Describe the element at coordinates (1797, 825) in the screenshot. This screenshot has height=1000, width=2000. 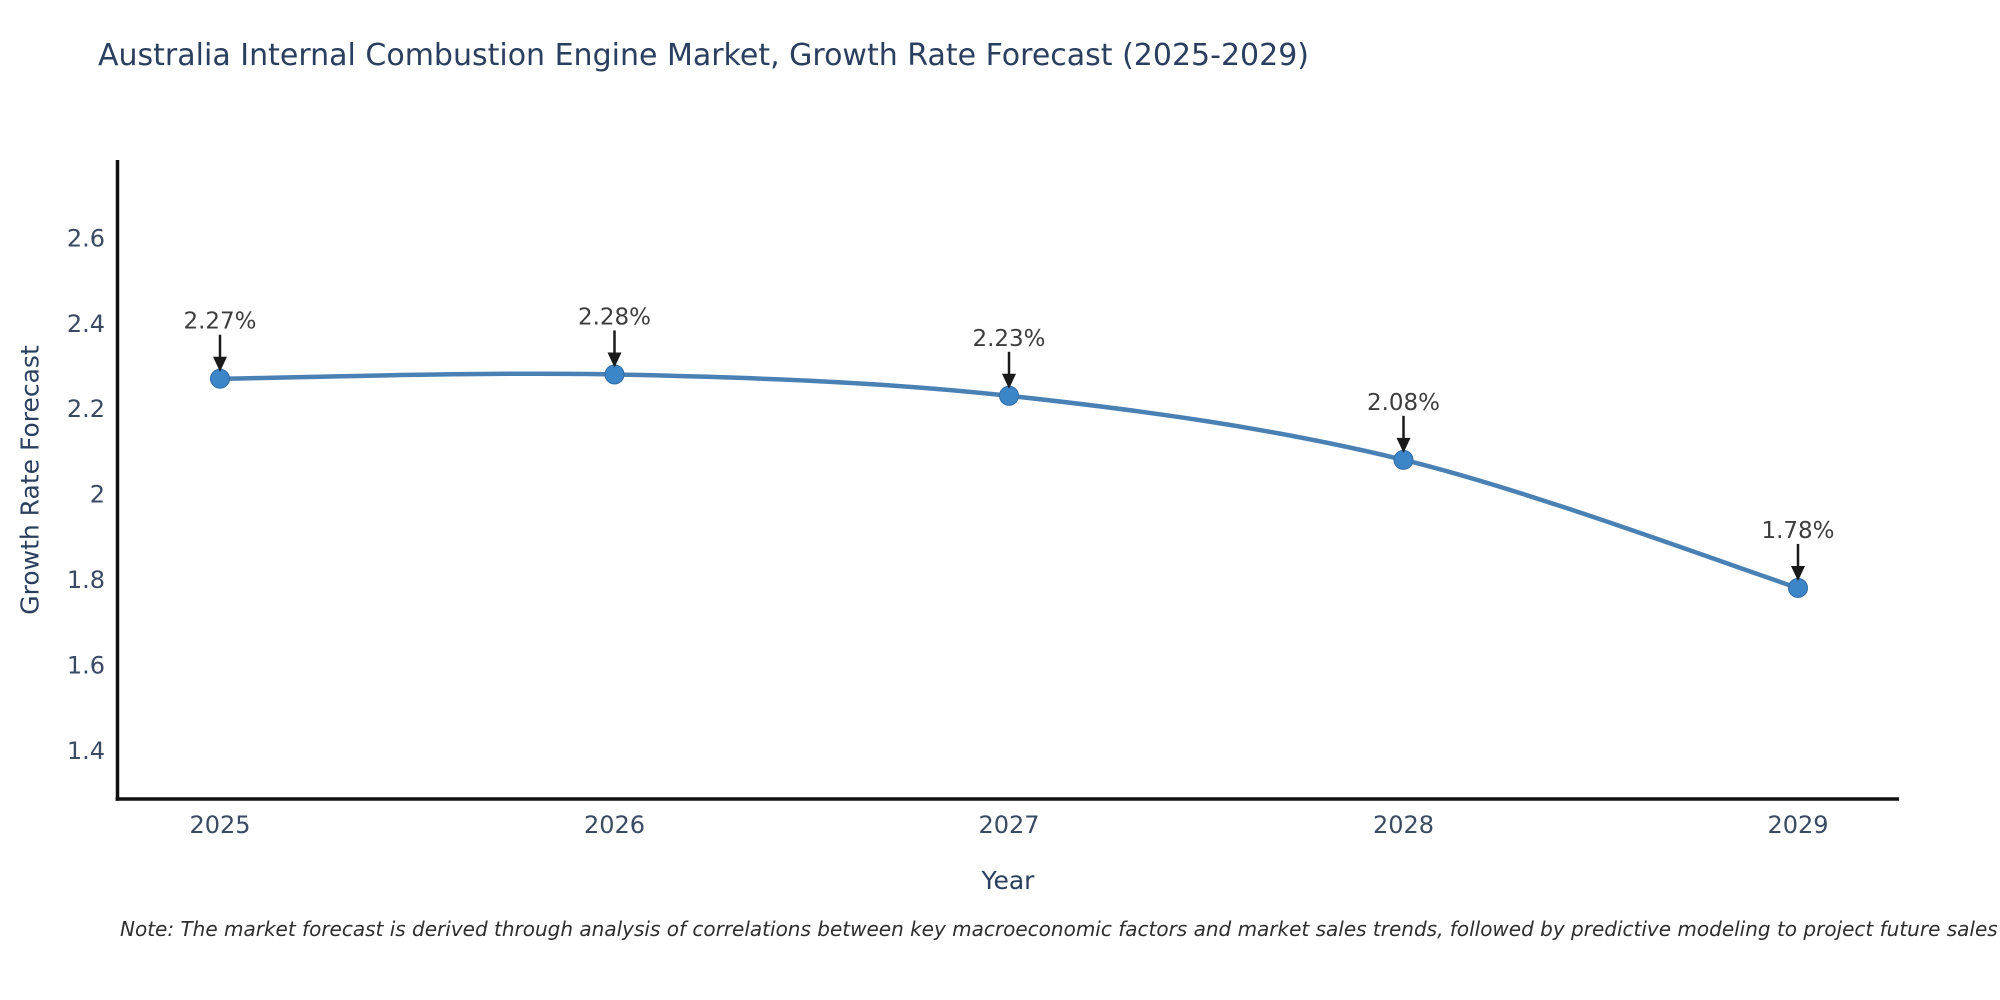
I see `x-tick-label: 2029` at that location.